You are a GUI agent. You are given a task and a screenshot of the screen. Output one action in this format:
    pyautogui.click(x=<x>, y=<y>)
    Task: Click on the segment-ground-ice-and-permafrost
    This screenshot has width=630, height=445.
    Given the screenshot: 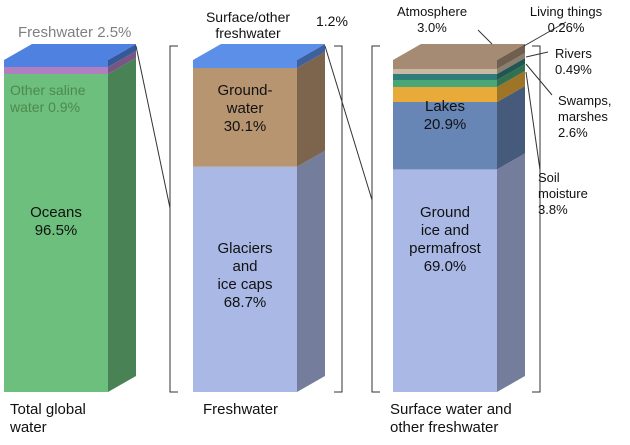 What is the action you would take?
    pyautogui.click(x=459, y=272)
    